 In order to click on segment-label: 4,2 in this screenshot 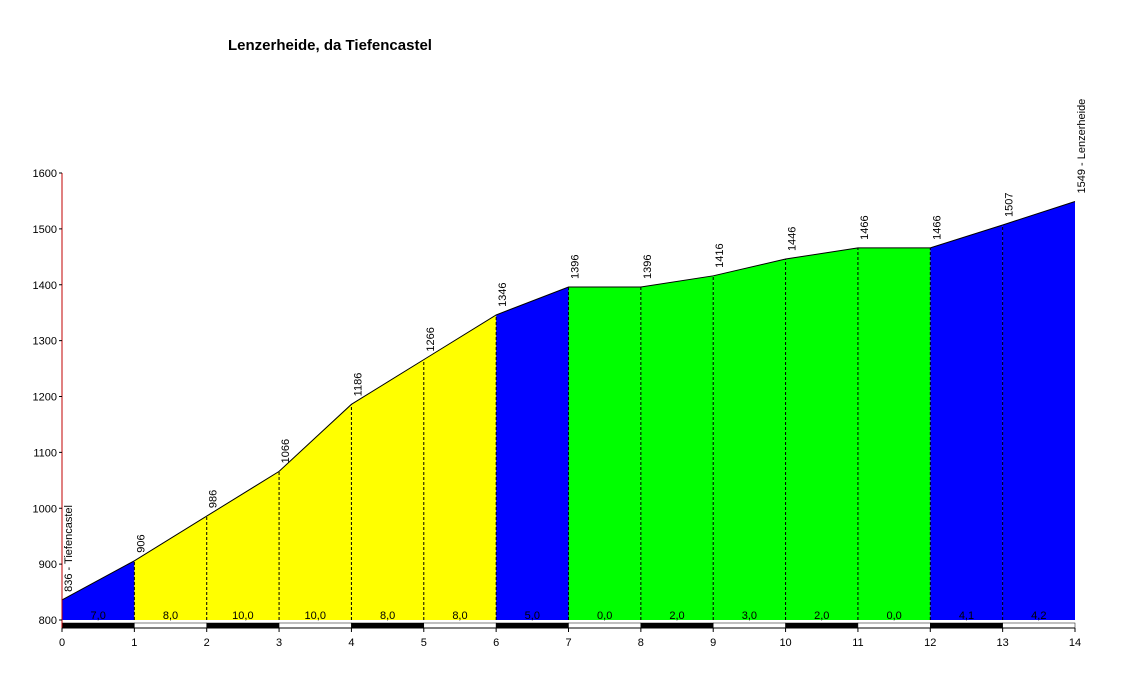, I will do `click(1038, 616)`.